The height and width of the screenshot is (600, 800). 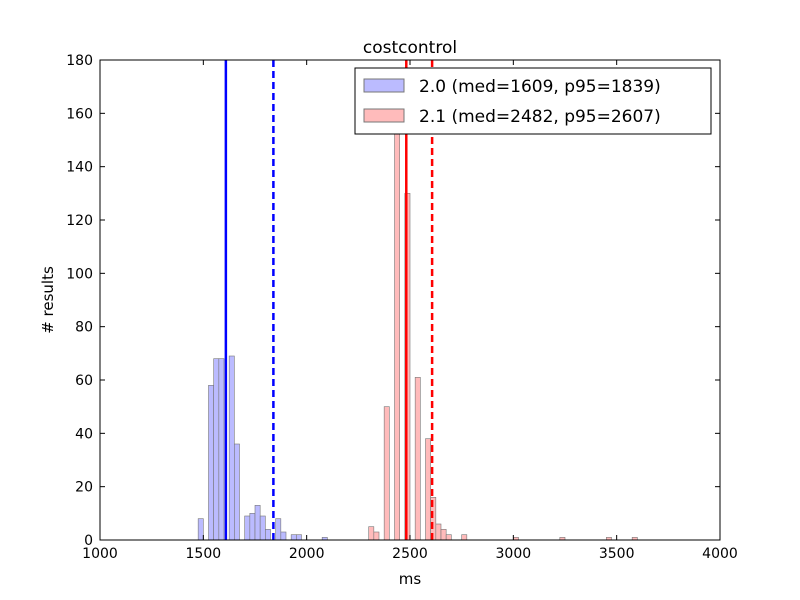 I want to click on y-tick-label-6: 120, so click(x=79, y=221).